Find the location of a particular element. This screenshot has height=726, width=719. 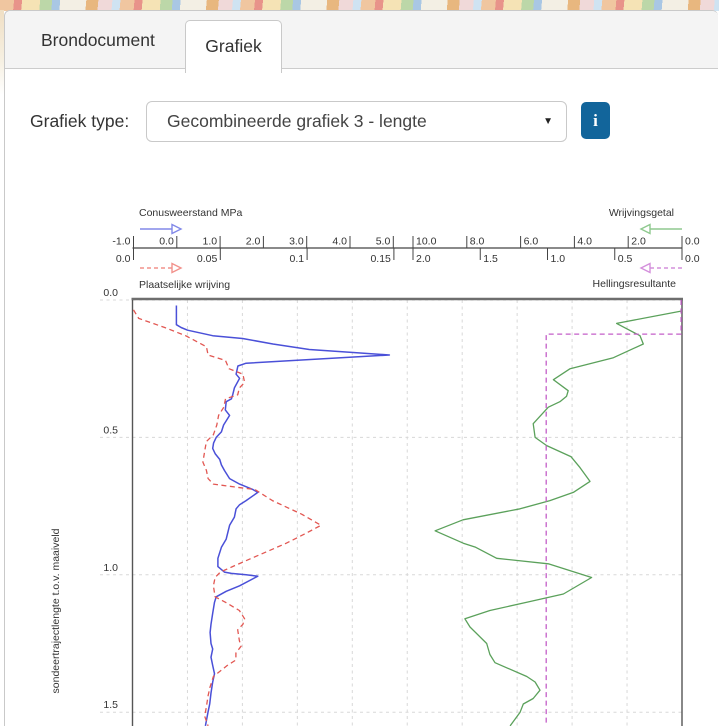

tab-bar: Brondocument Grafiek is located at coordinates (361, 42).